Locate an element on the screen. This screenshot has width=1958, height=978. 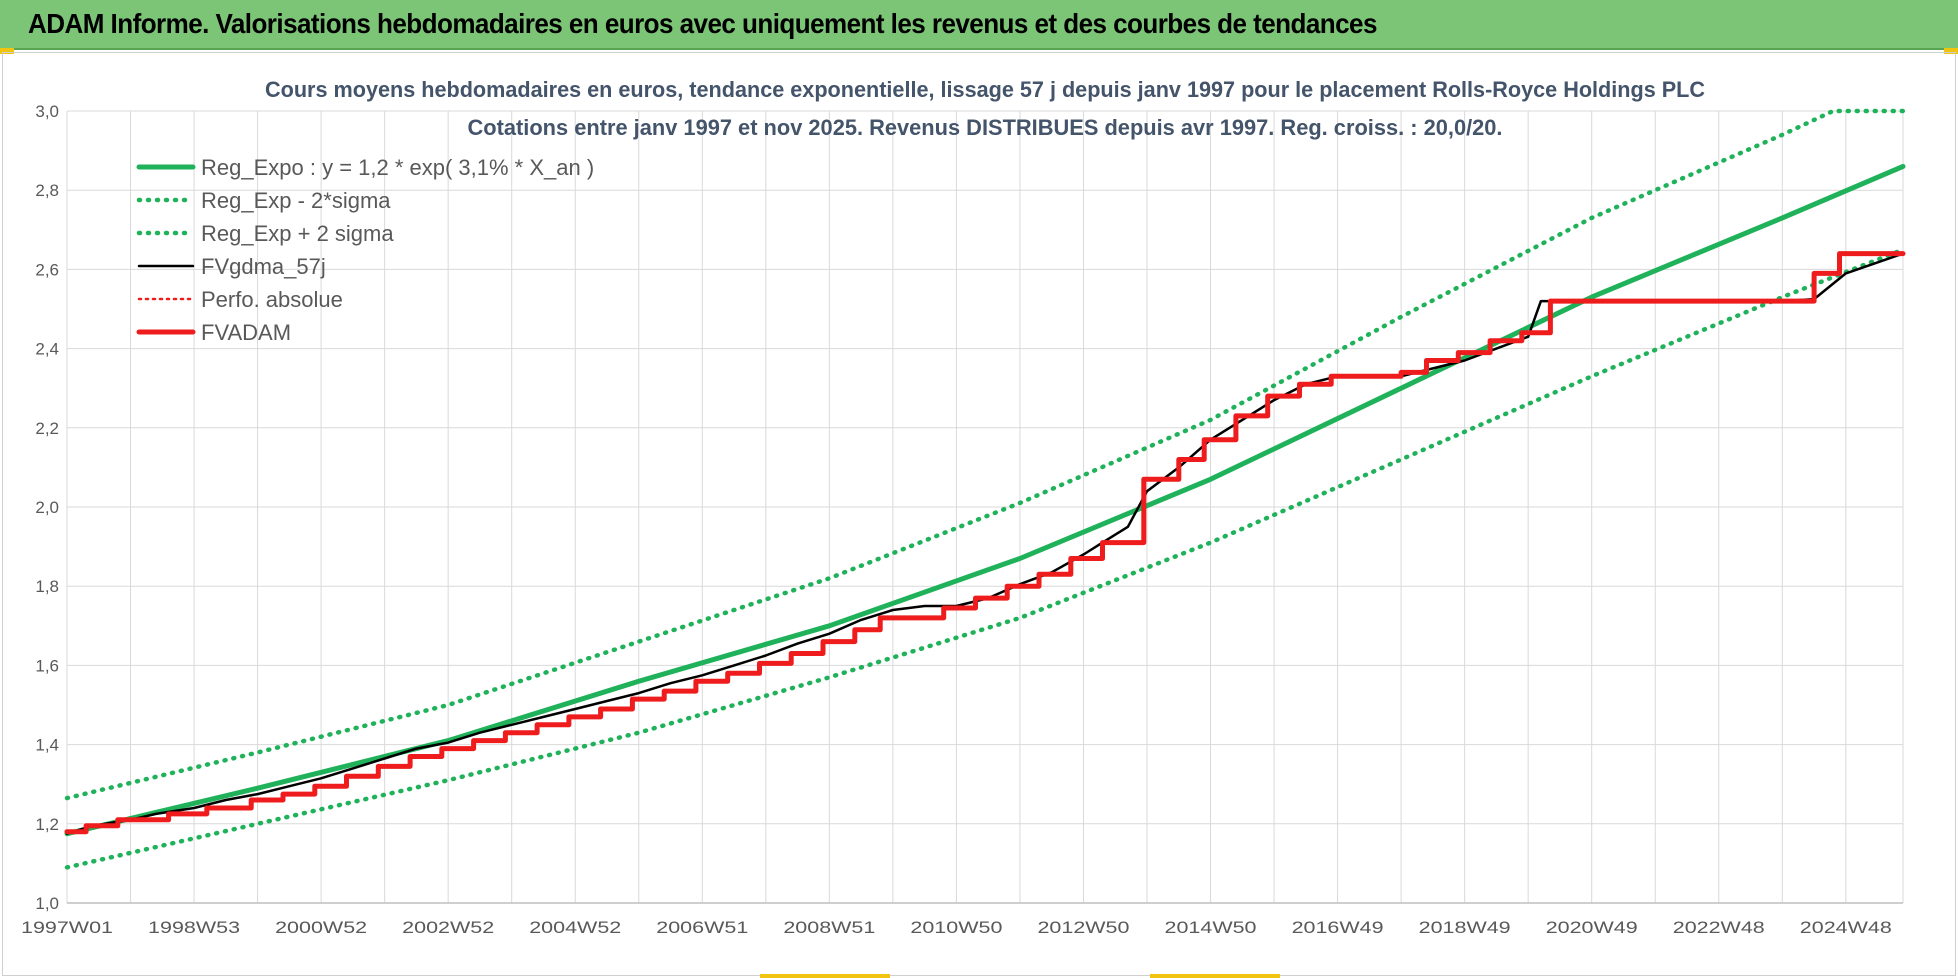
x-tick-label: 2000W52 is located at coordinates (321, 927).